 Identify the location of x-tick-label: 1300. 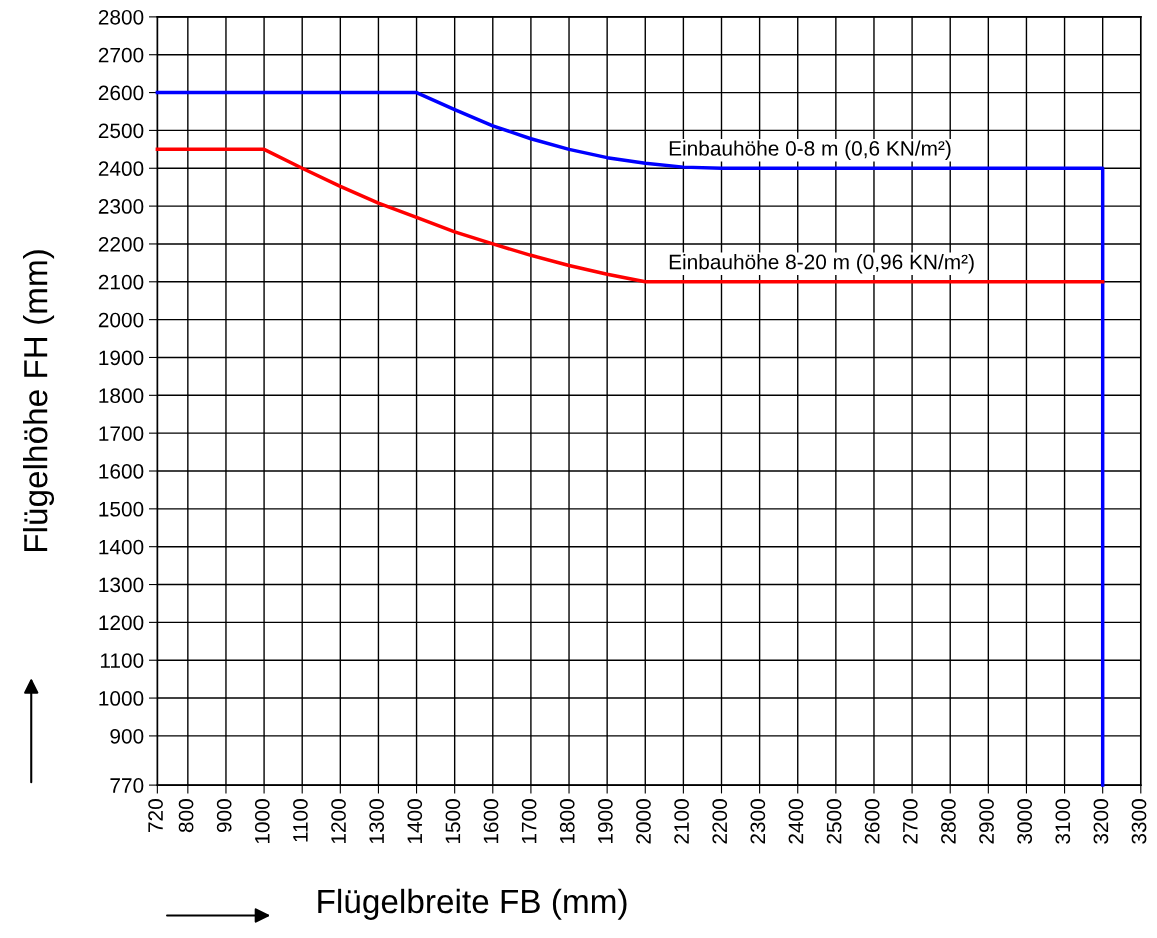
(377, 821).